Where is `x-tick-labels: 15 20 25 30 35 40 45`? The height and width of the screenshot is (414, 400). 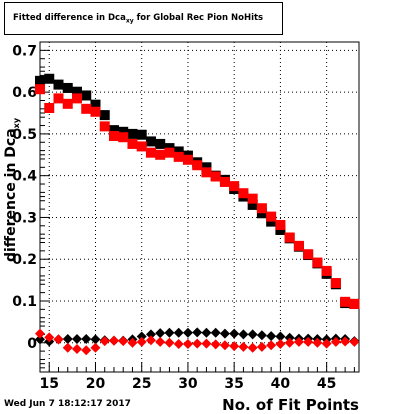 x-tick-labels: 15 20 25 30 35 40 45 is located at coordinates (188, 384).